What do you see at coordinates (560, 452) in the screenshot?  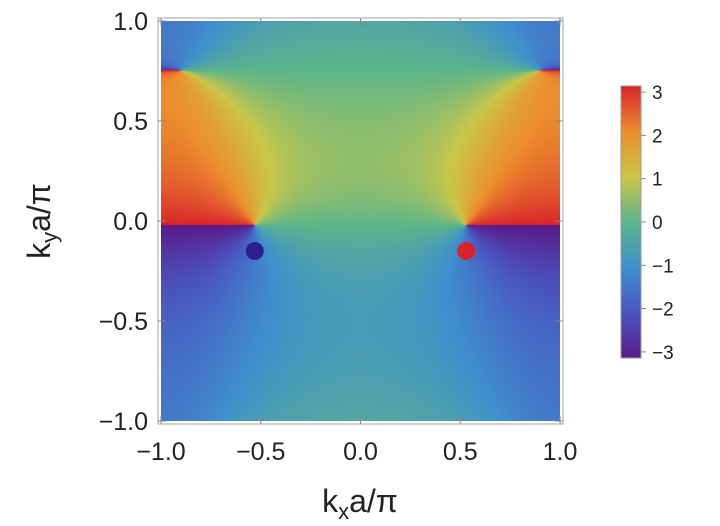 I see `x-tick-label: 1.0` at bounding box center [560, 452].